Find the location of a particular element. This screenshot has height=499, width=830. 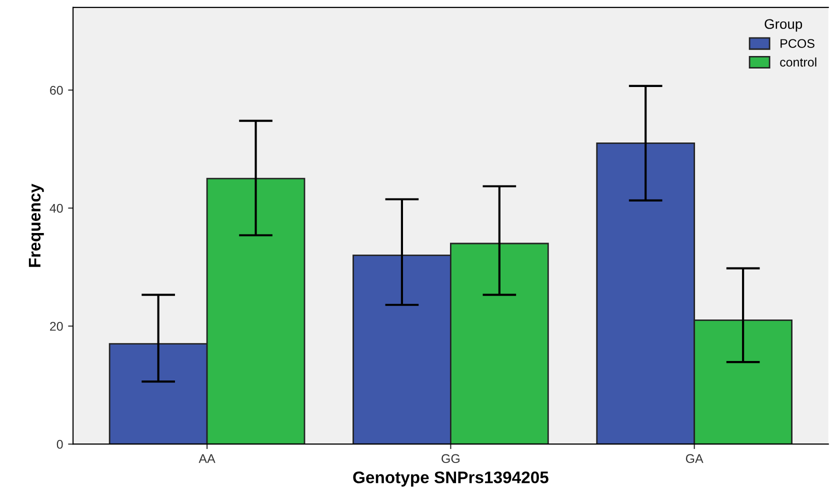

x-axis-title: Genotype SNPrs1394205 is located at coordinates (450, 479).